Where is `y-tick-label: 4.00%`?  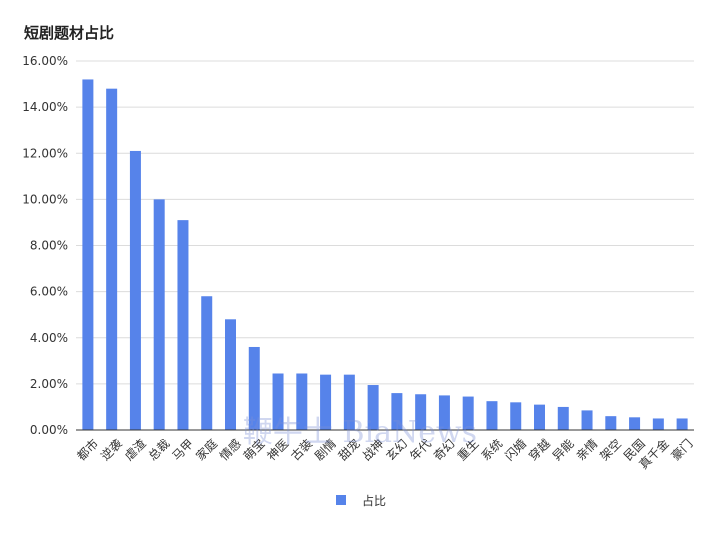
y-tick-label: 4.00% is located at coordinates (49, 338).